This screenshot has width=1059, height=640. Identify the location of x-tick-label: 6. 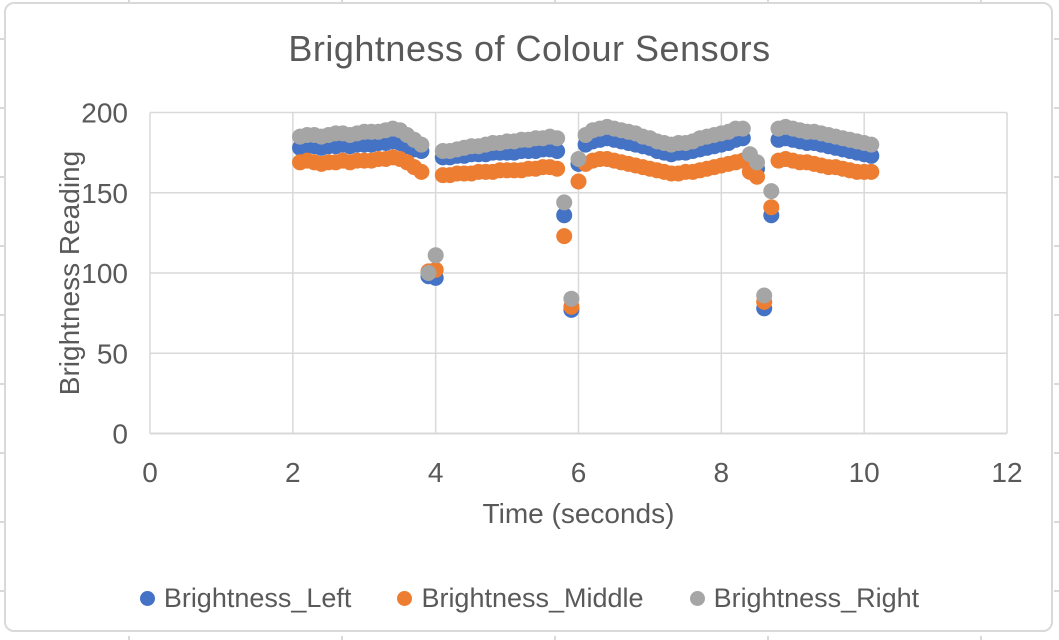
(579, 472).